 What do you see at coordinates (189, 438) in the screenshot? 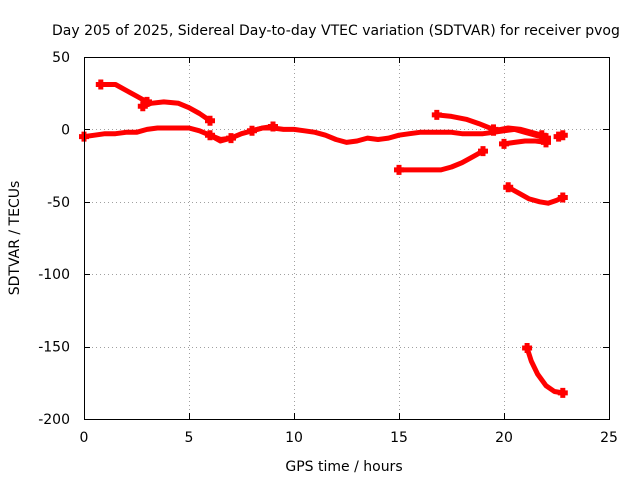
I see `x-tick-label: 5` at bounding box center [189, 438].